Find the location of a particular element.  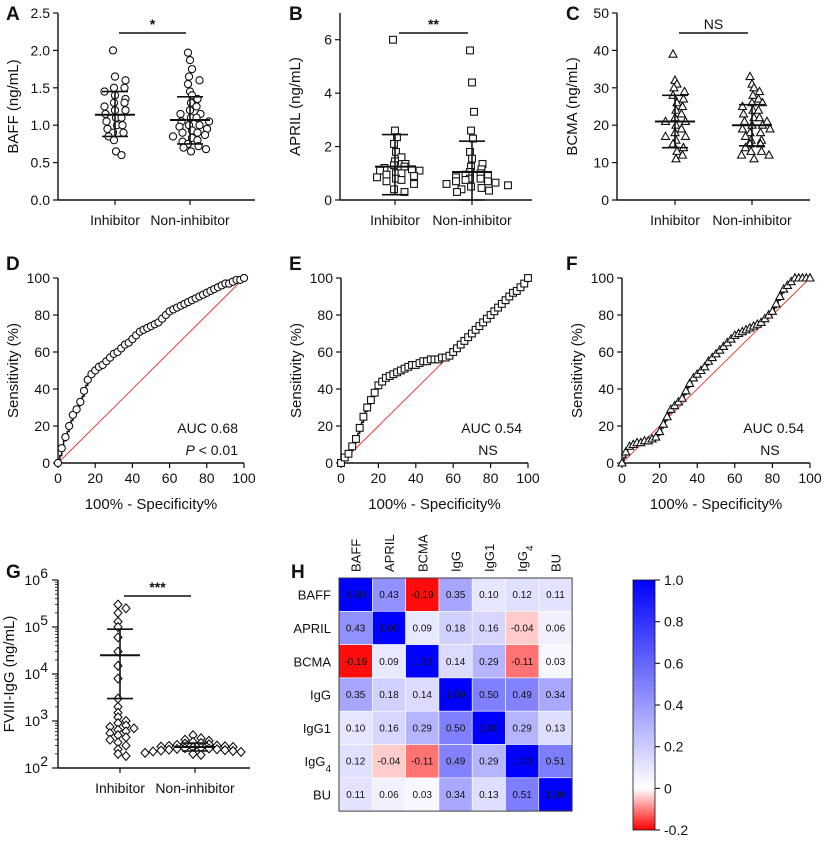

heatmap-cell-value: 1.00 is located at coordinates (389, 628).